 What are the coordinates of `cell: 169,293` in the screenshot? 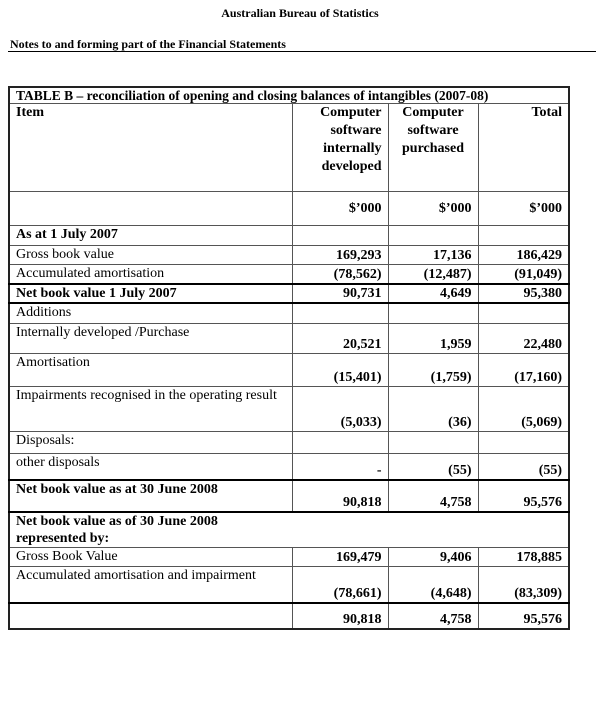 It's located at (340, 255).